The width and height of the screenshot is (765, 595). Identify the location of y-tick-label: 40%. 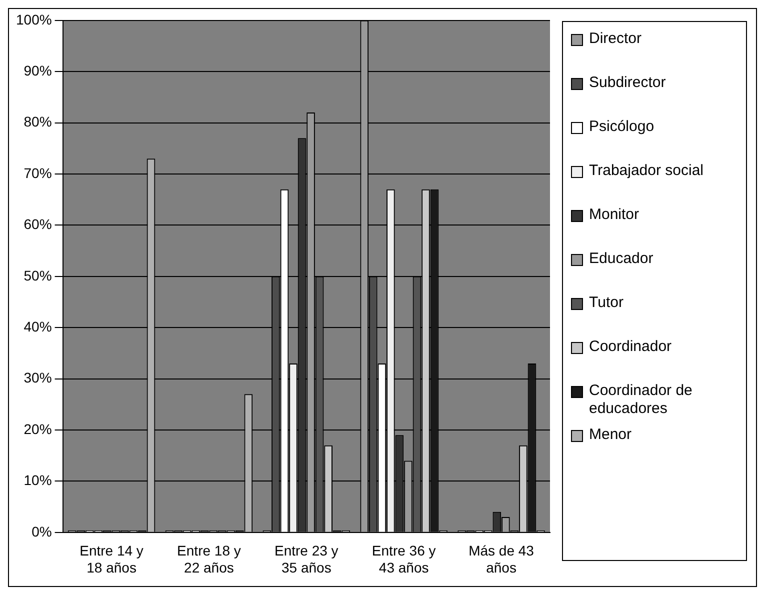
(38, 326).